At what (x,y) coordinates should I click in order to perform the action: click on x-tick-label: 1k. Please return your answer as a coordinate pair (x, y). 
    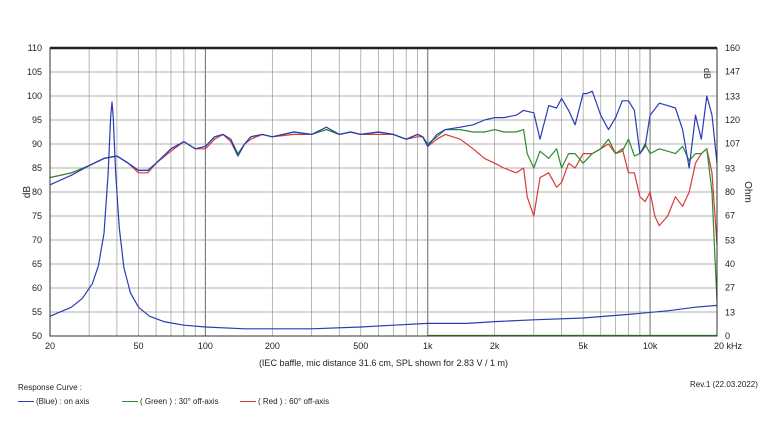
    Looking at the image, I should click on (428, 346).